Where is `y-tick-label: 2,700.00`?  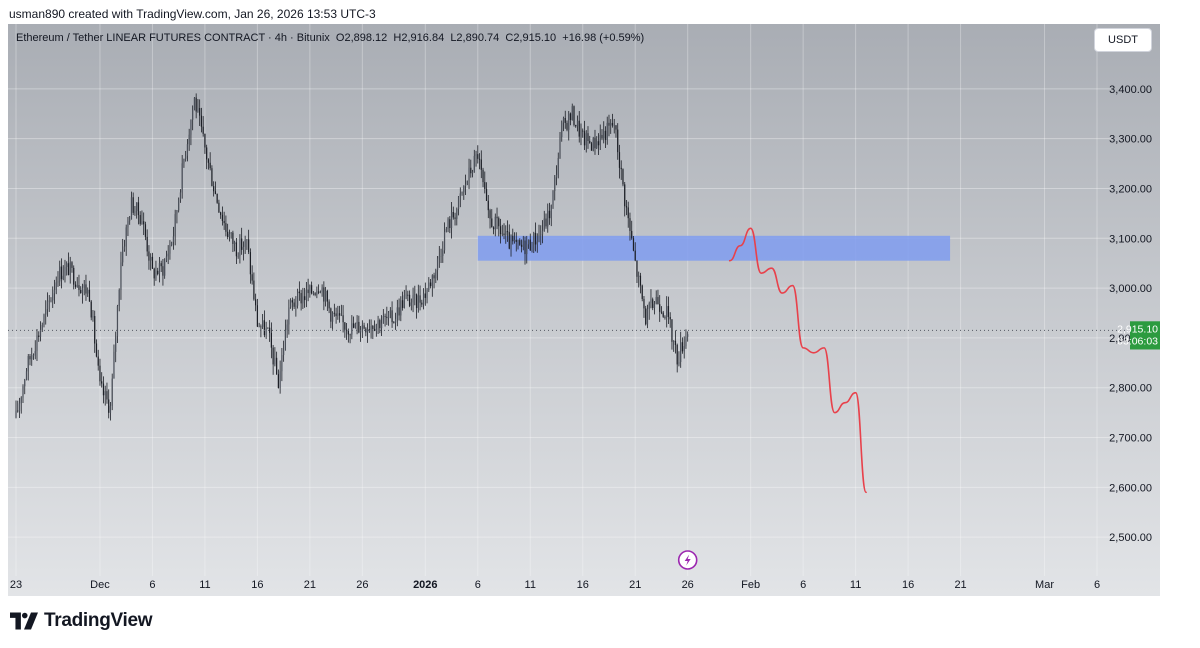 y-tick-label: 2,700.00 is located at coordinates (1130, 439).